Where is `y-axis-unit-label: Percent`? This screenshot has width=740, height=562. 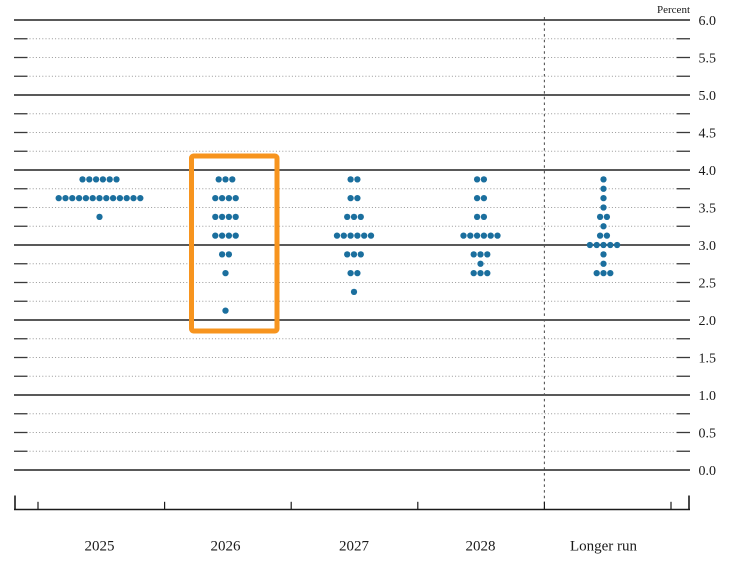
y-axis-unit-label: Percent is located at coordinates (673, 10).